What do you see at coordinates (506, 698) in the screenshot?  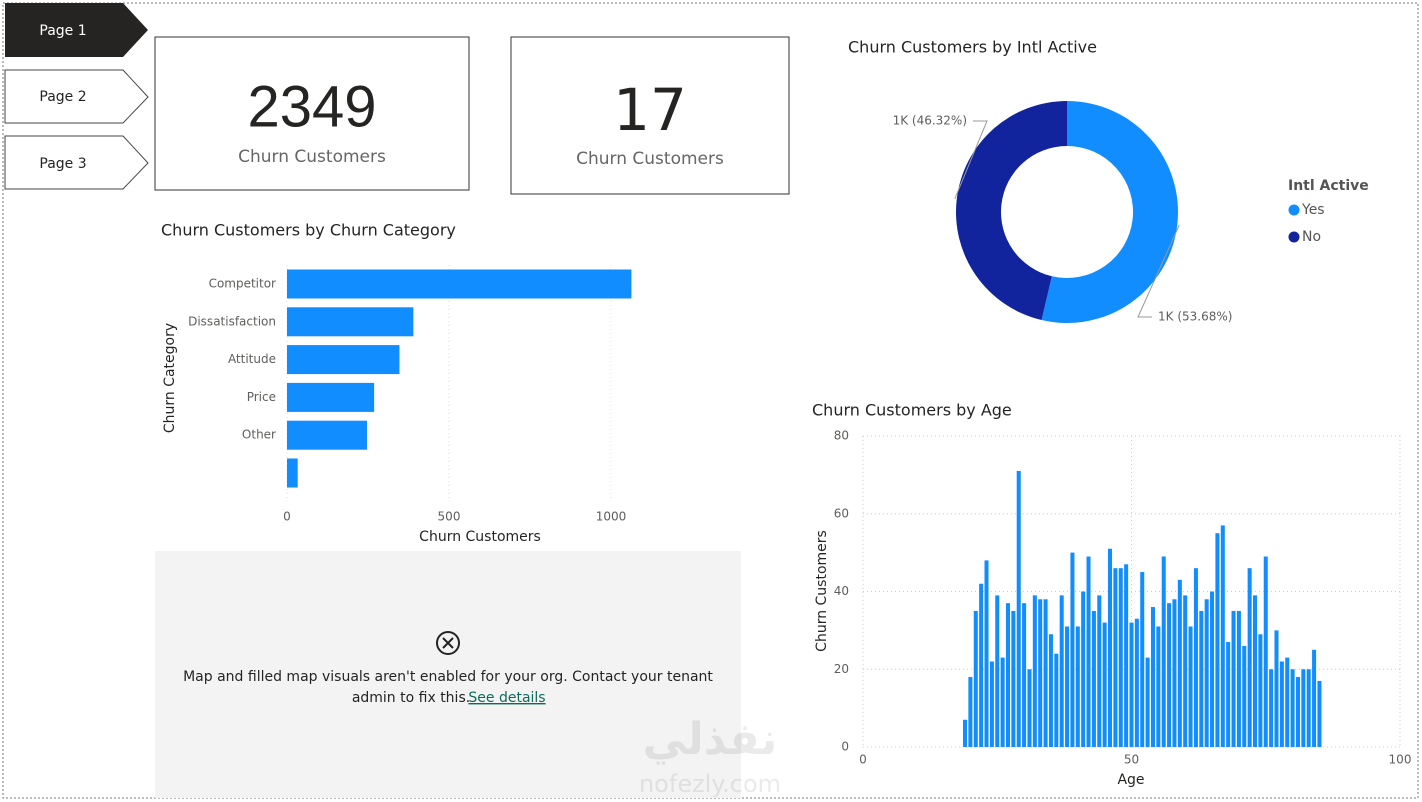 I see `notice-link: See details` at bounding box center [506, 698].